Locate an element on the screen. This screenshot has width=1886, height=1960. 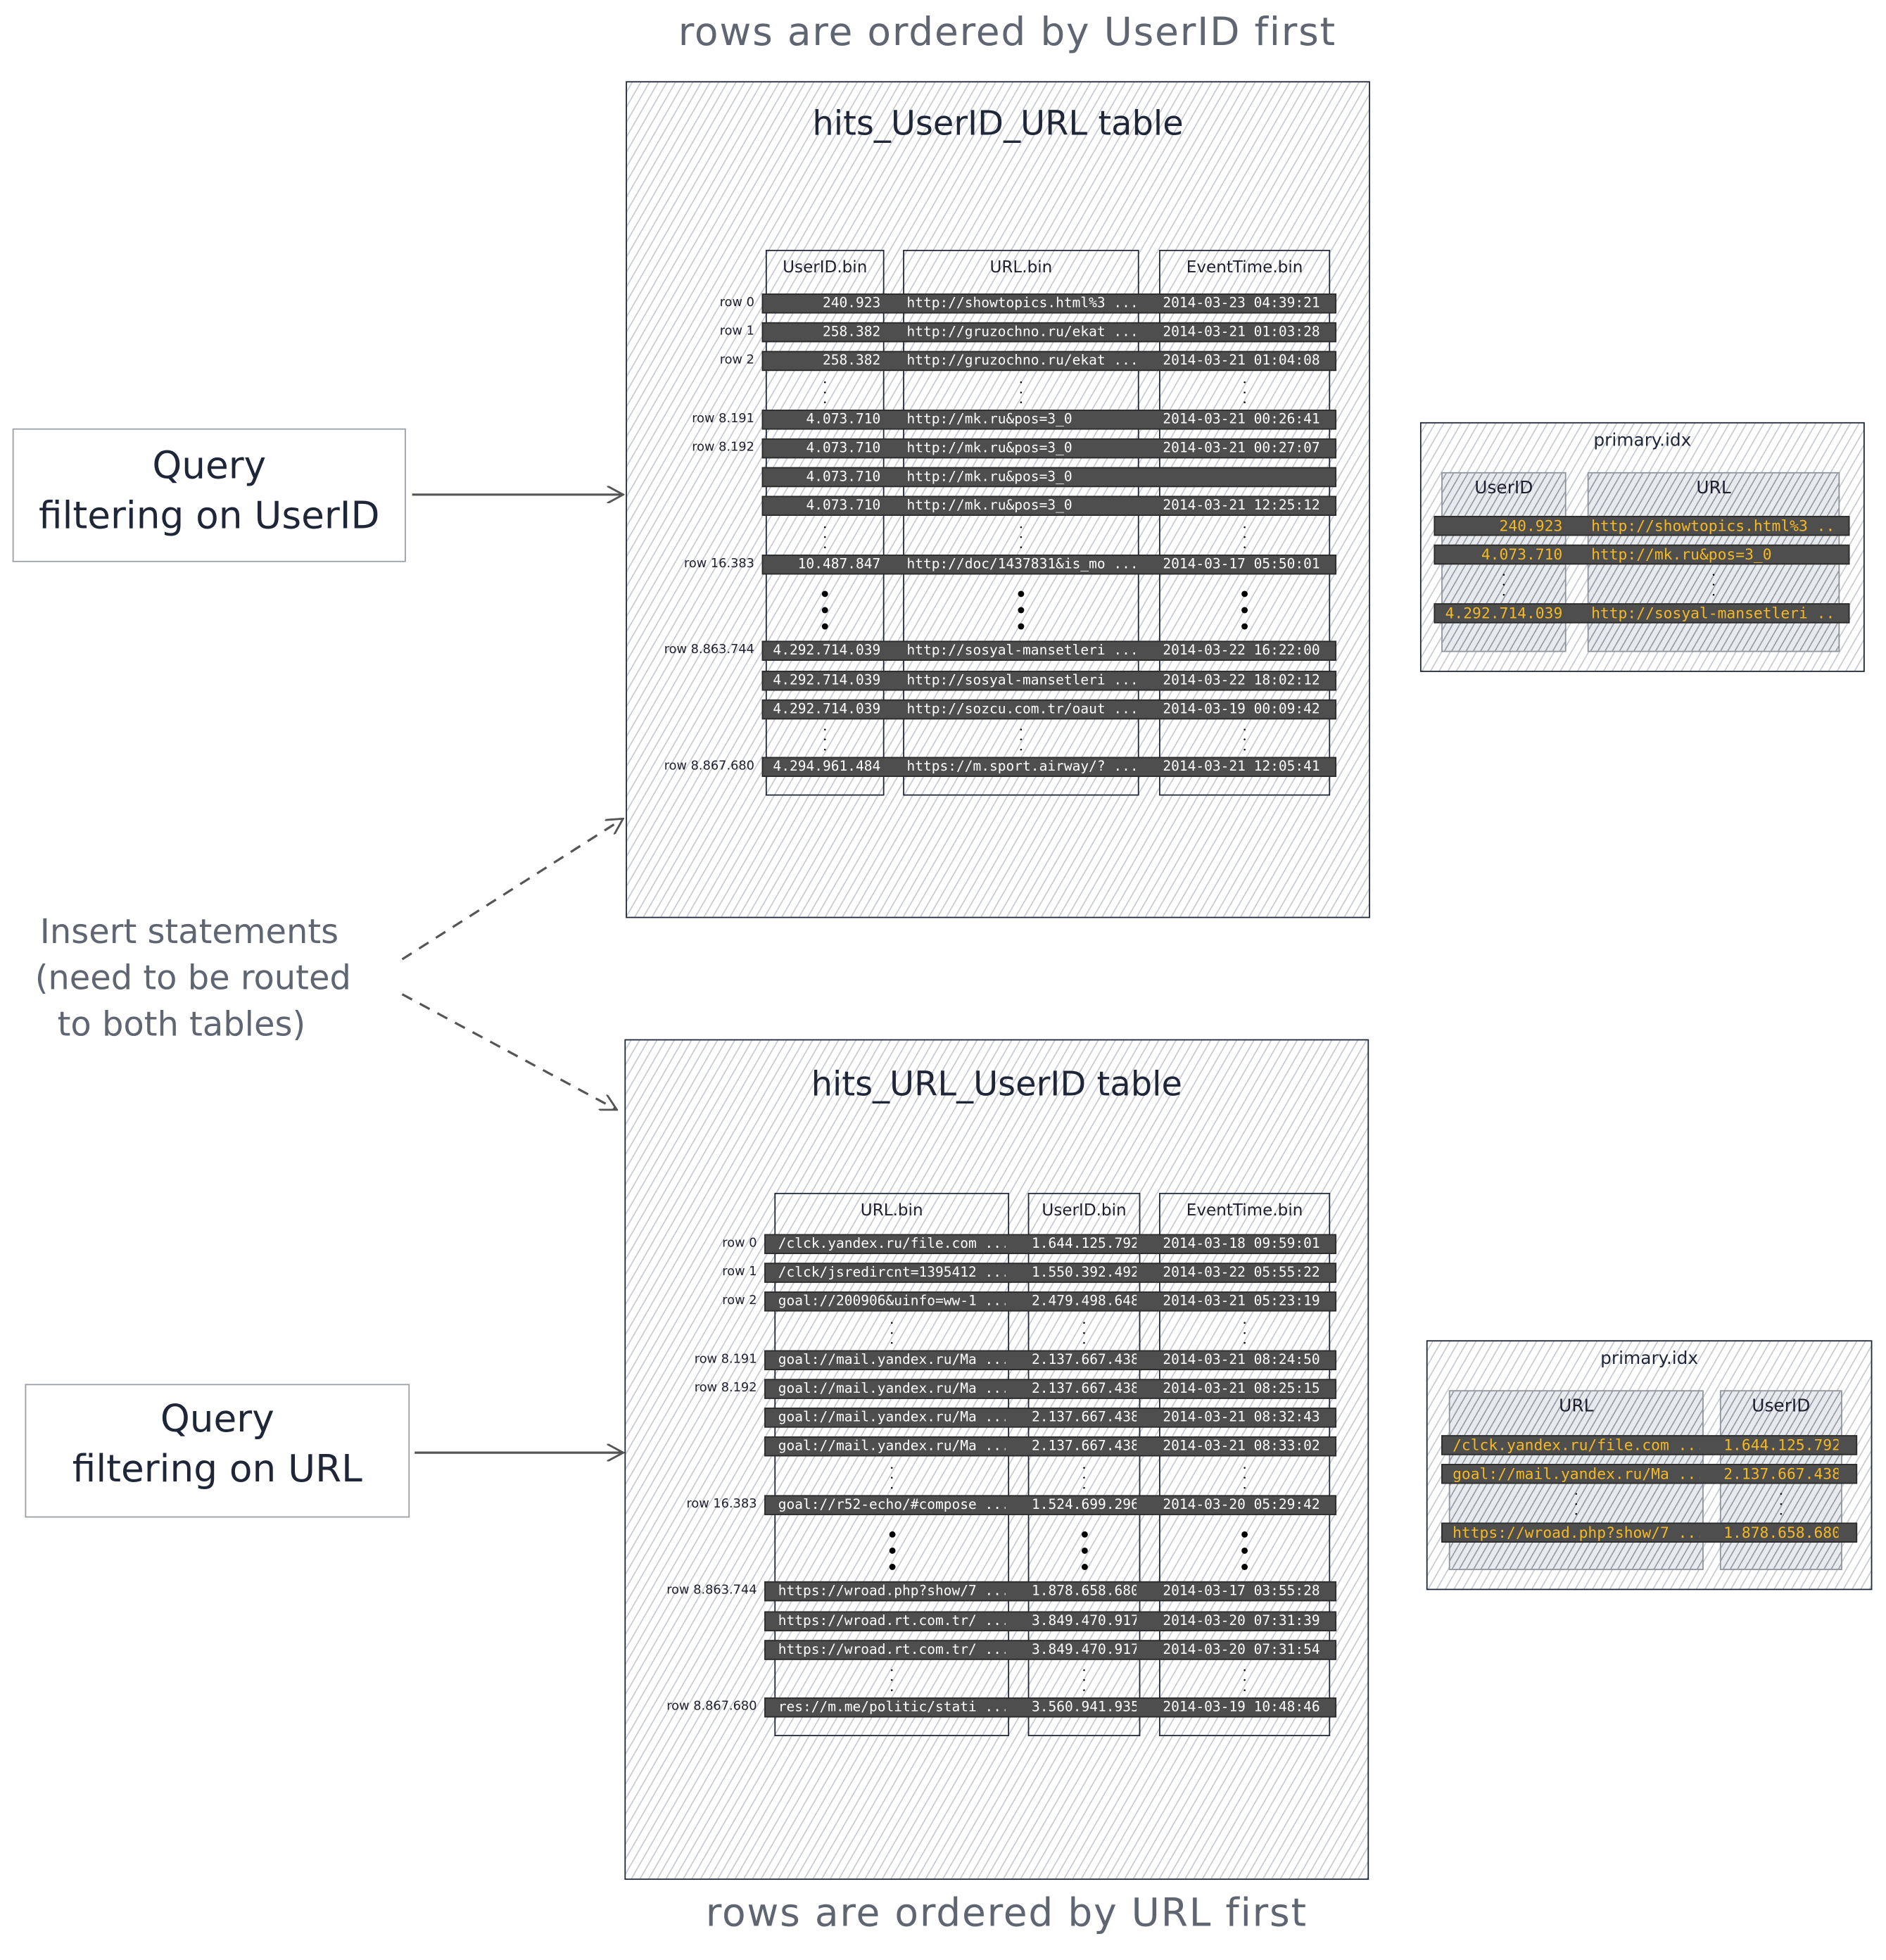
query-url-line1: Query is located at coordinates (217, 1420).